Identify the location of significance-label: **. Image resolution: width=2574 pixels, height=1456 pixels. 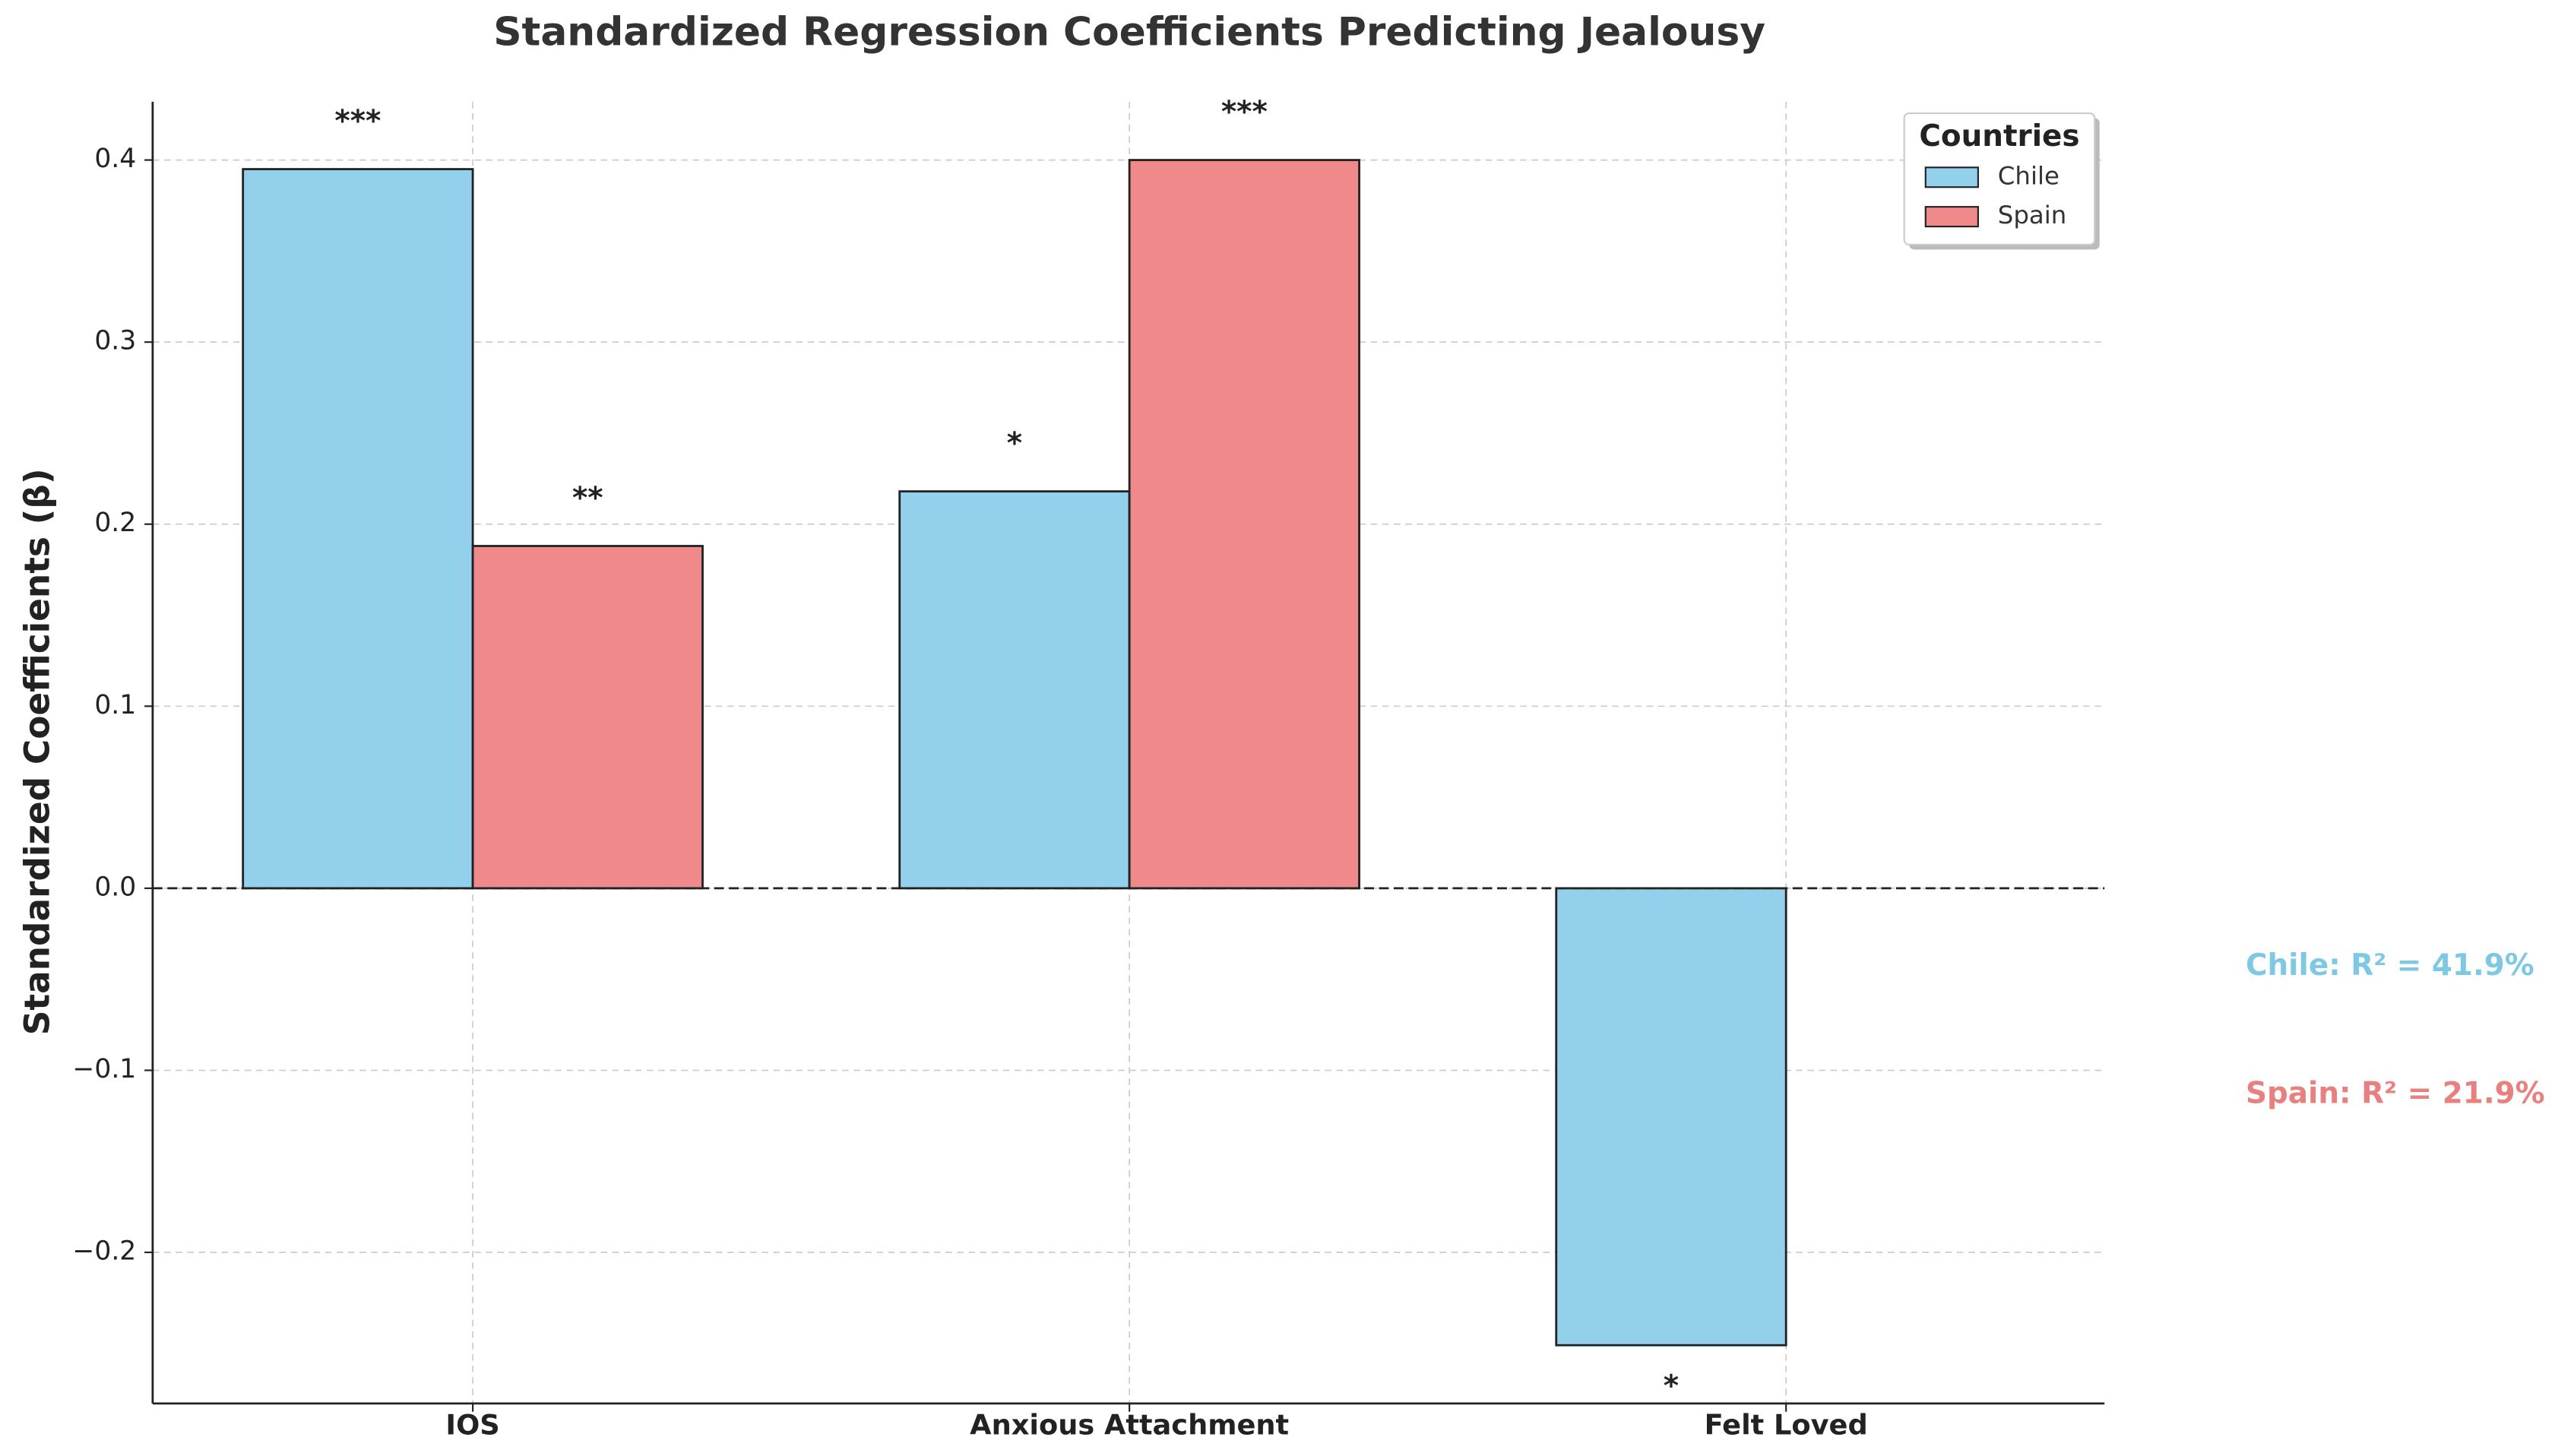
(587, 499).